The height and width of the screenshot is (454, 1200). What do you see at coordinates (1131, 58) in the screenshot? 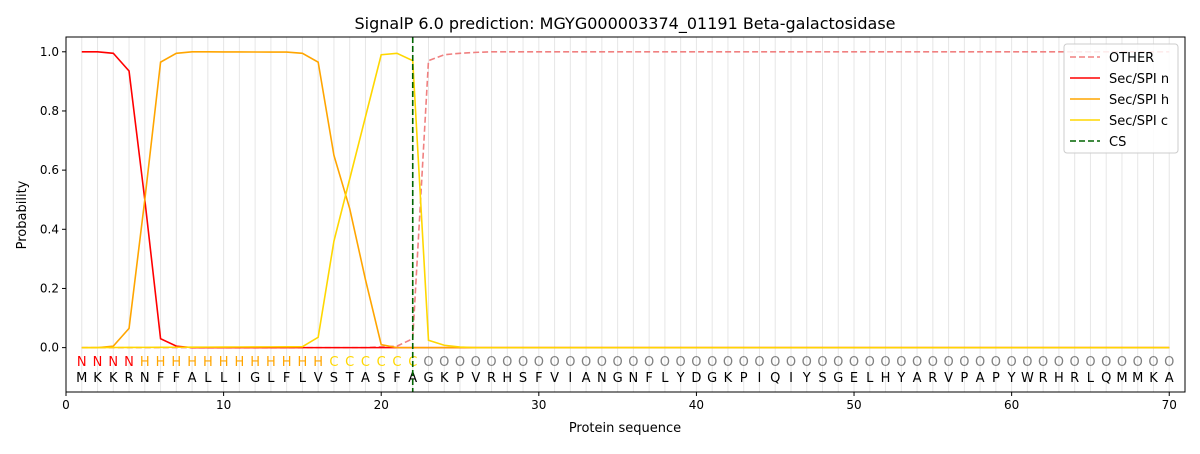
I see `legend-label: OTHER` at bounding box center [1131, 58].